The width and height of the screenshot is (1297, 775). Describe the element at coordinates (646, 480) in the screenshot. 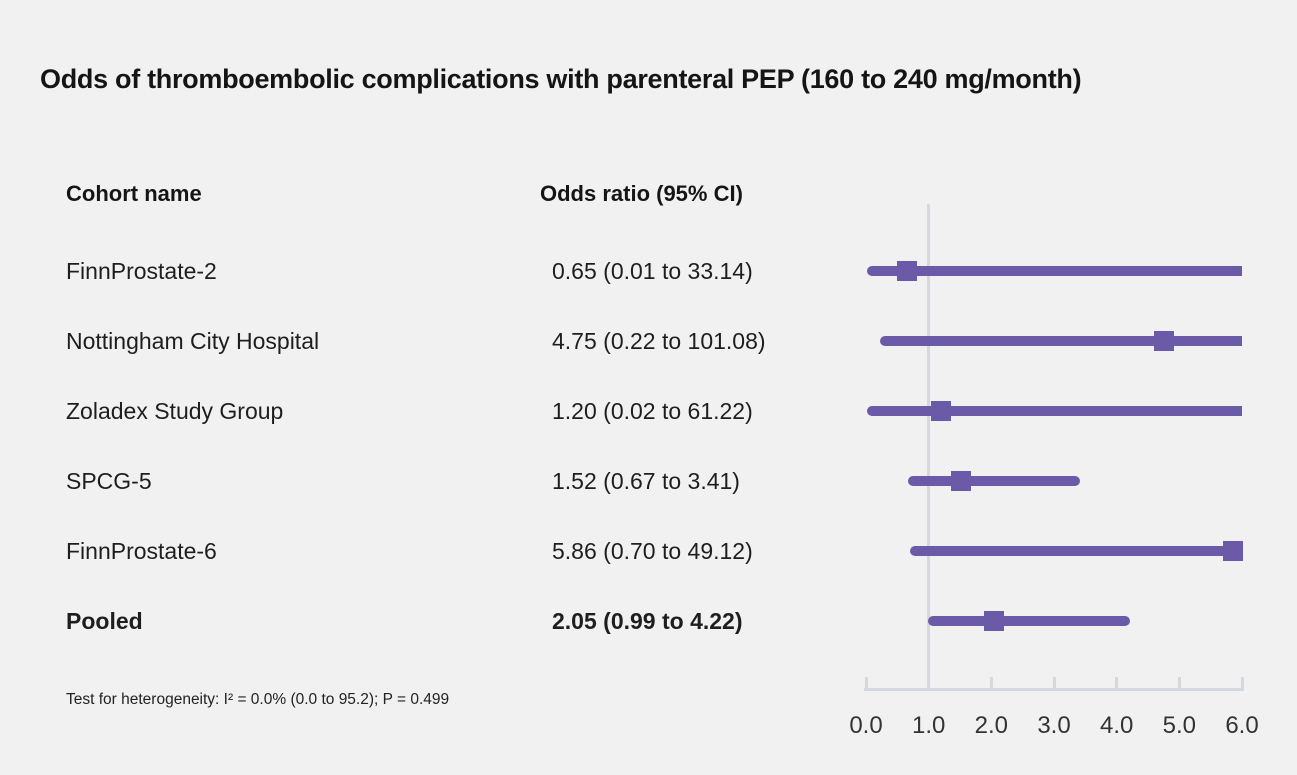

I see `odds-ratio-value: 1.52 (0.67 to 3.41)` at that location.